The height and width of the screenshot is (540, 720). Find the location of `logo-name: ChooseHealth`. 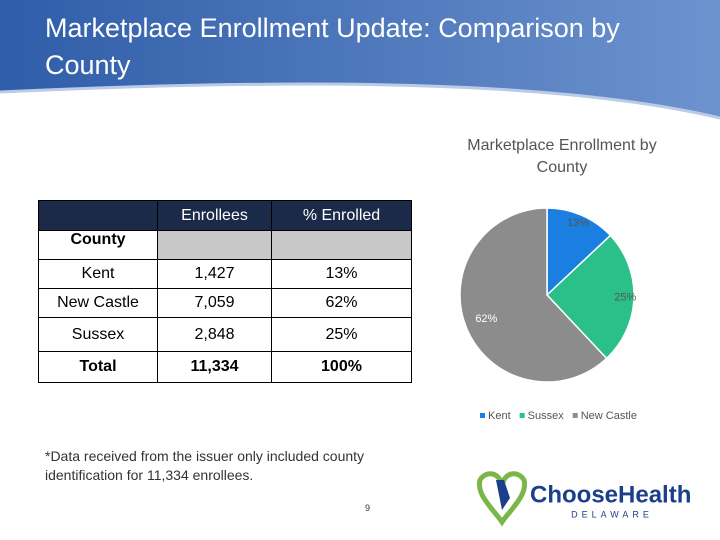

logo-name: ChooseHealth is located at coordinates (610, 494).